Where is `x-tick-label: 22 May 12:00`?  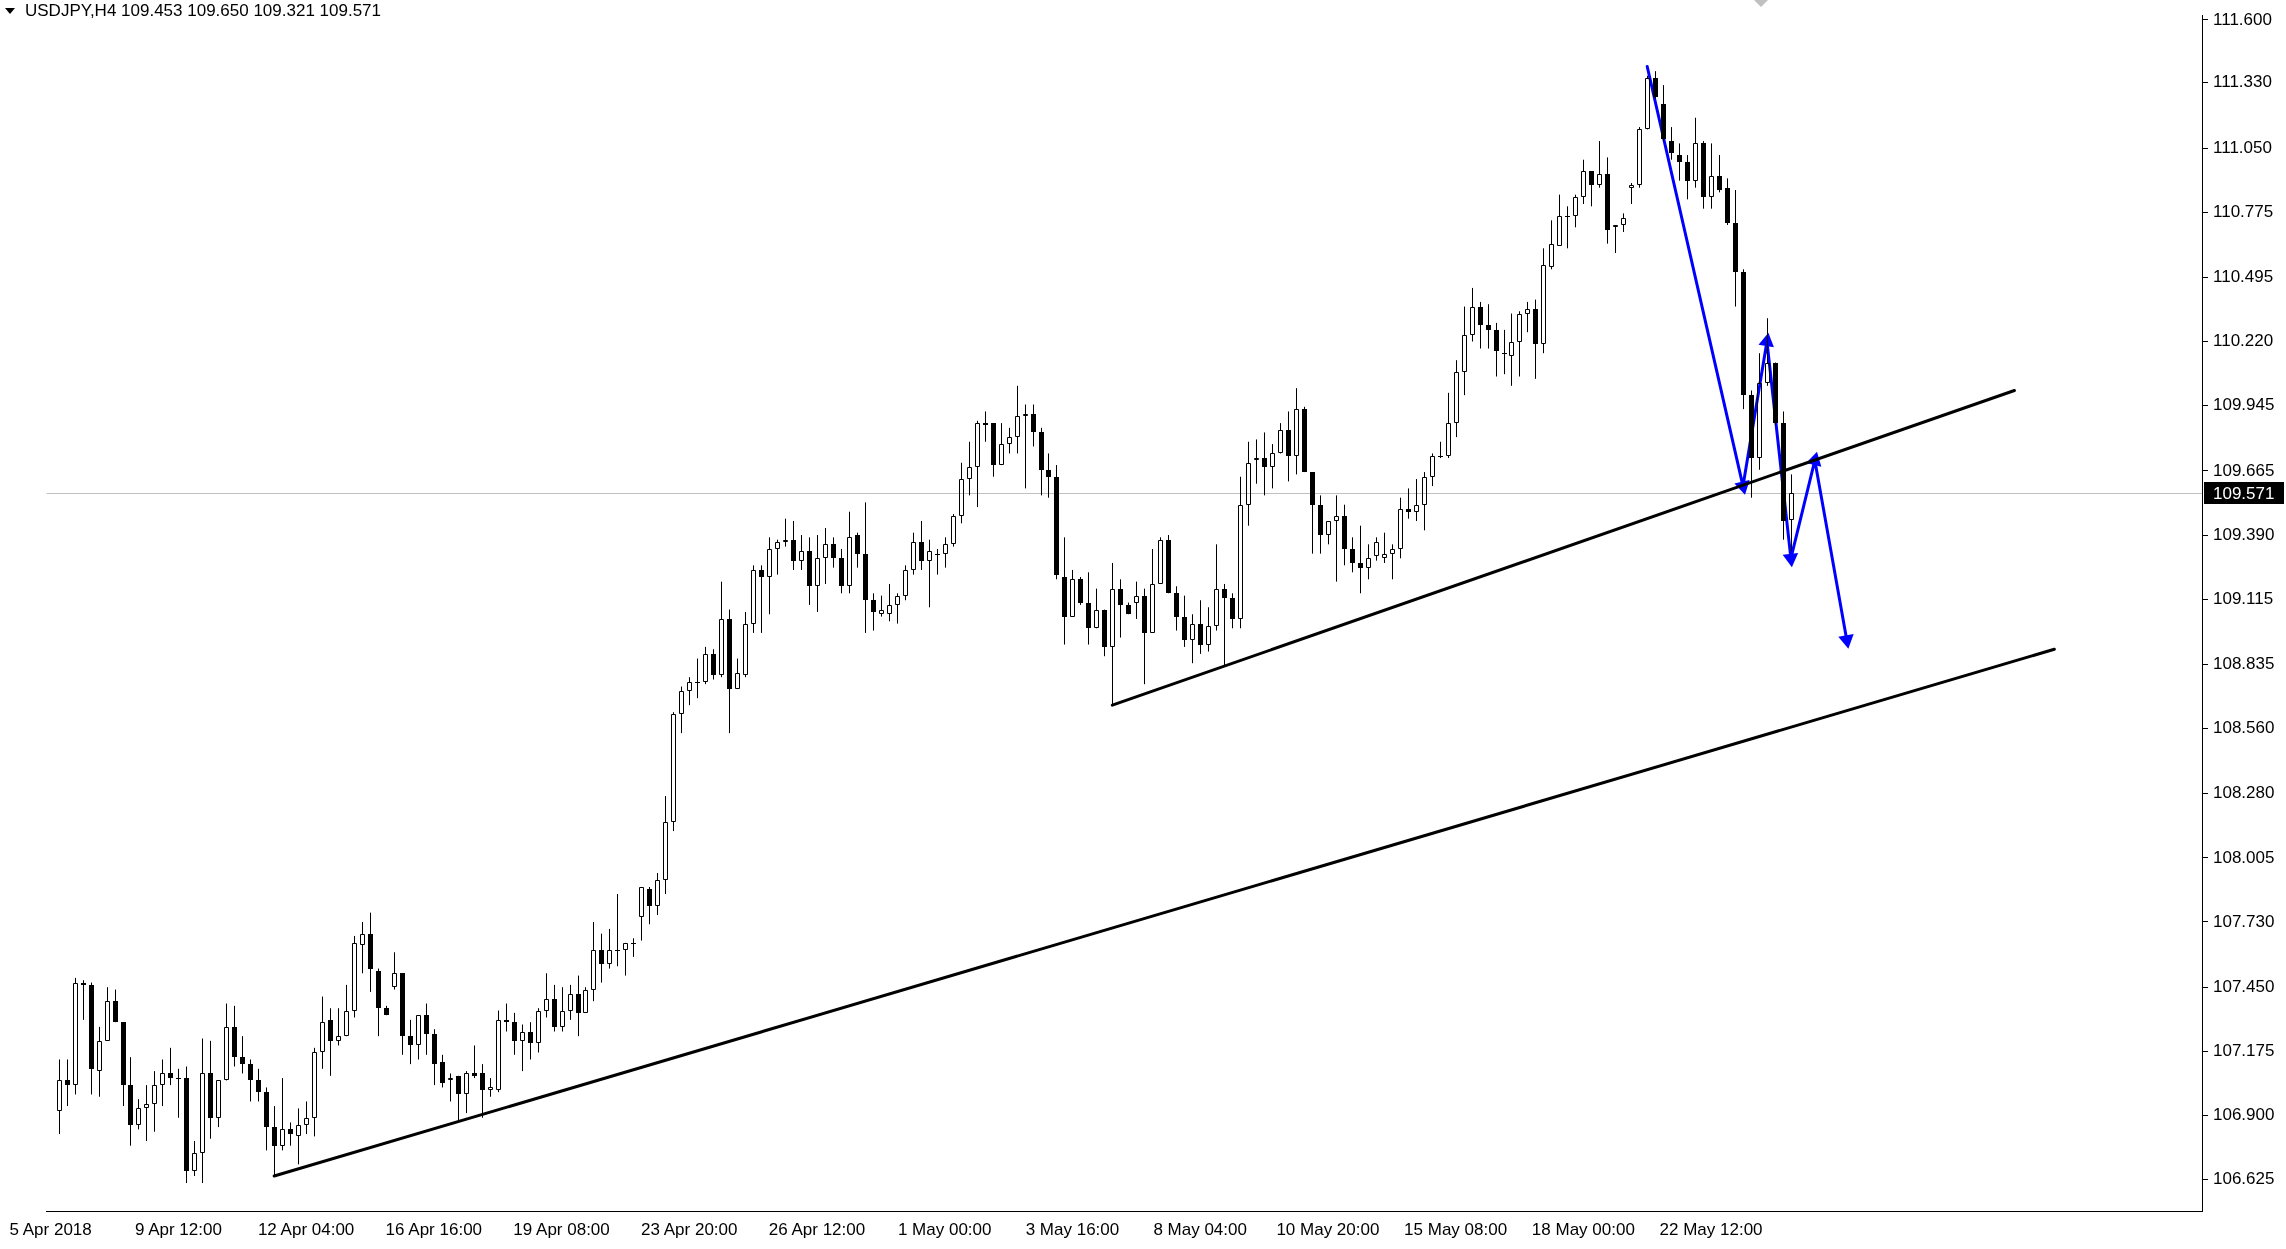
x-tick-label: 22 May 12:00 is located at coordinates (1711, 1229).